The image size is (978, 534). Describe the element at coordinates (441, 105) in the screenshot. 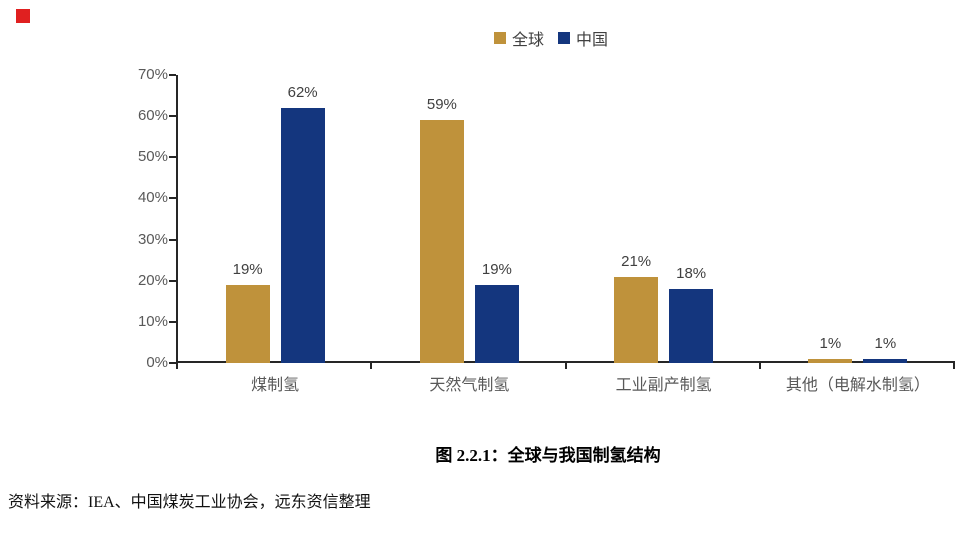

I see `bar-value-label: 59%` at that location.